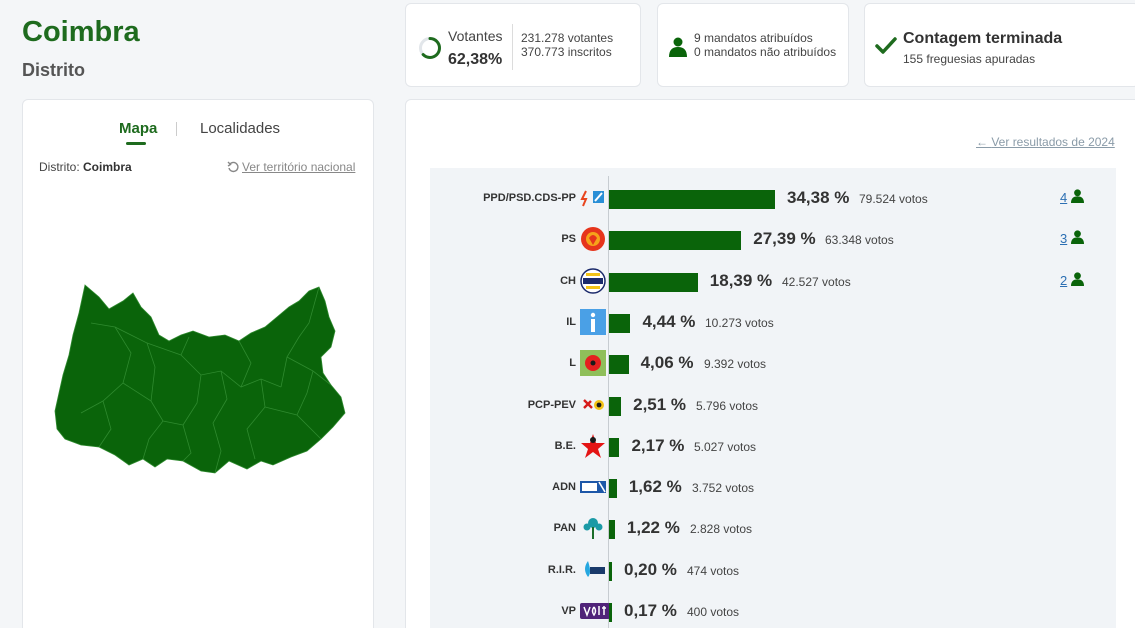  I want to click on vote-percentage: 0,20 %, so click(650, 569).